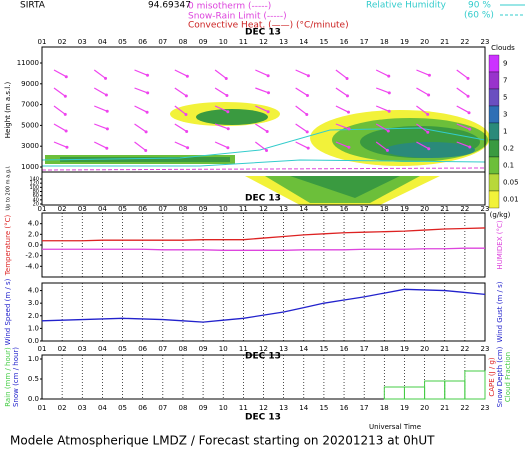  What do you see at coordinates (494, 80) in the screenshot?
I see `colorbar-cell` at bounding box center [494, 80].